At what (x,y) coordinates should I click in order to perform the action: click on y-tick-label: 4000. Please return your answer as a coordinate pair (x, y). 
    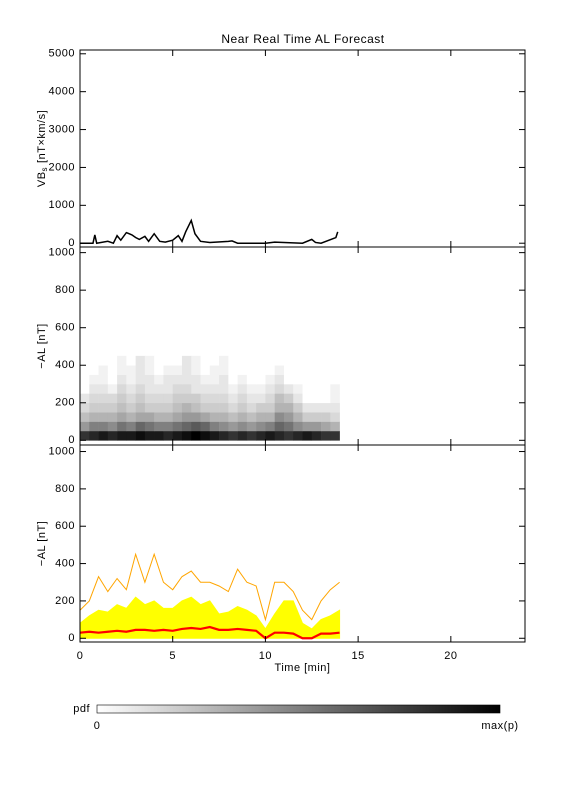
    Looking at the image, I should click on (62, 92).